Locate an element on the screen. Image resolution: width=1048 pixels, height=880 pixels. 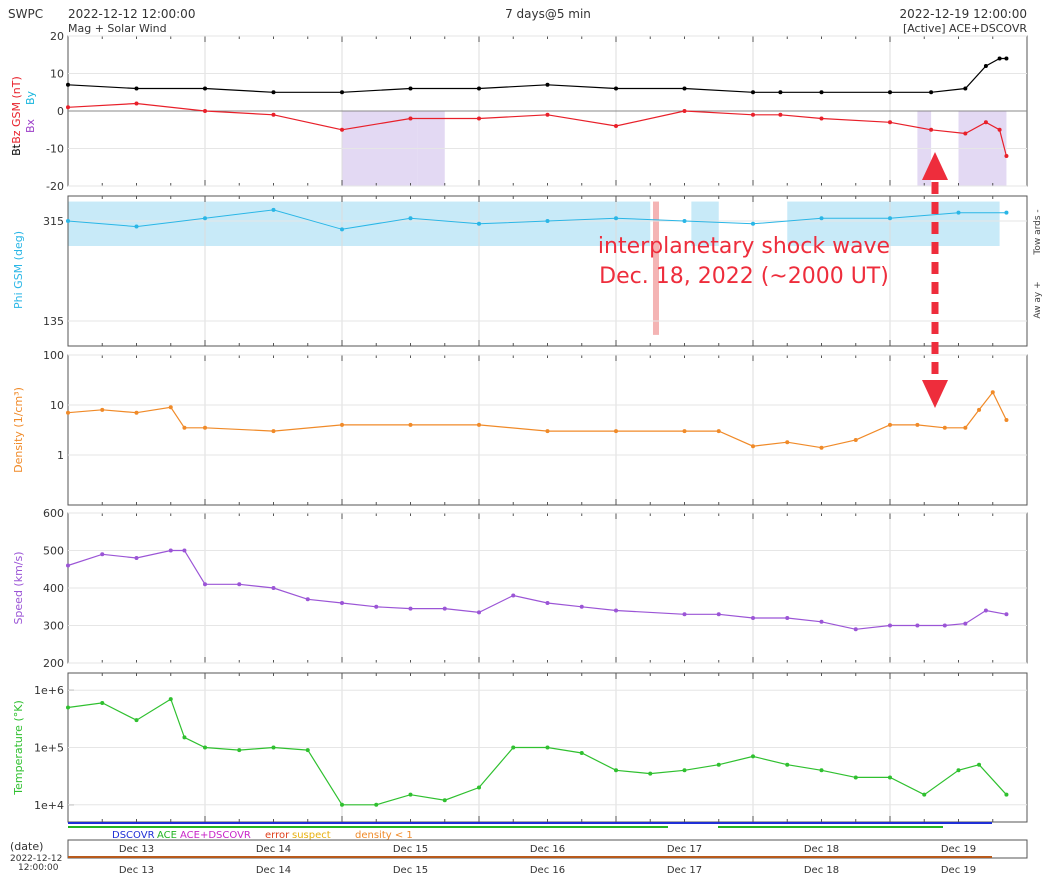
temperature-panel-y-tick-label: 1e+4 is located at coordinates (49, 805).